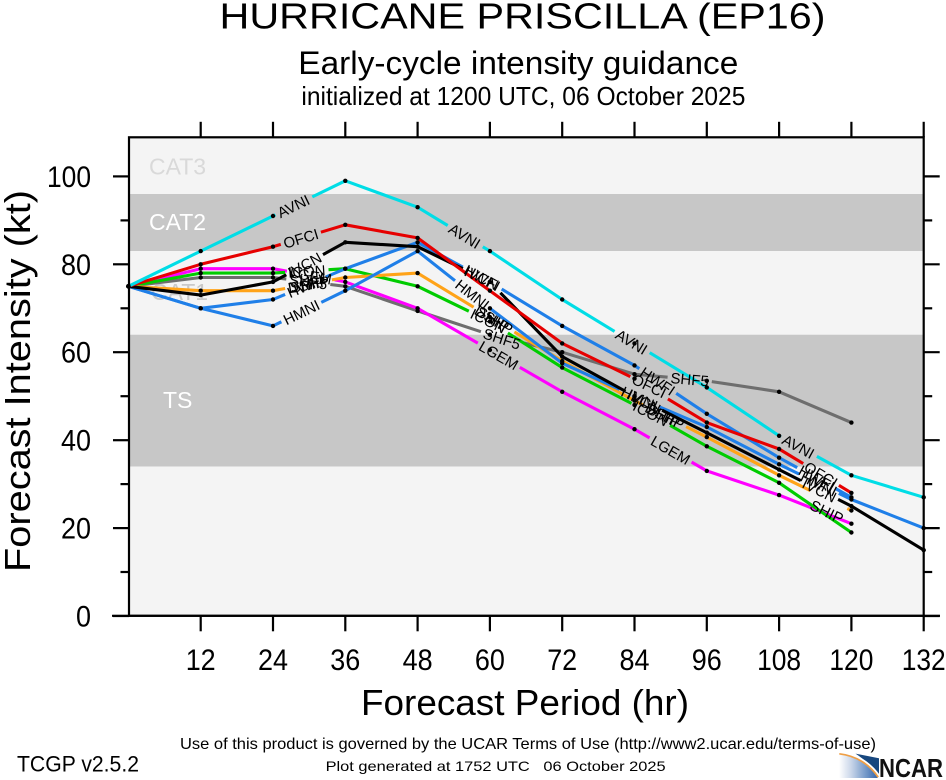  Describe the element at coordinates (19, 381) in the screenshot. I see `svg-text: Forecast Intensity (kt)` at that location.